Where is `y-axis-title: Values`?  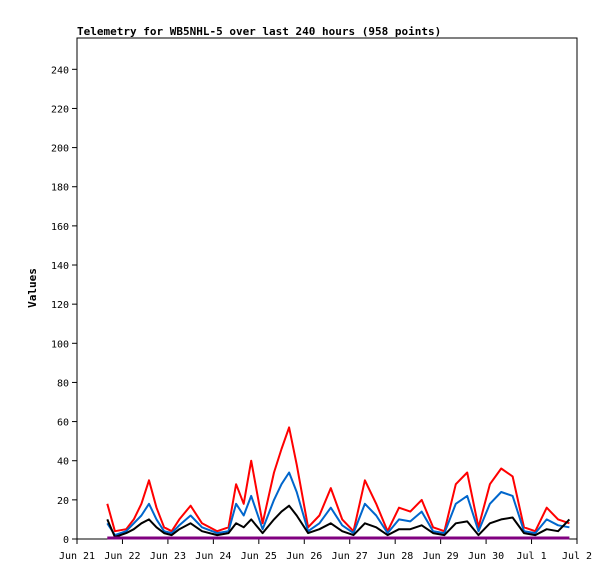
y-axis-title: Values is located at coordinates (32, 288).